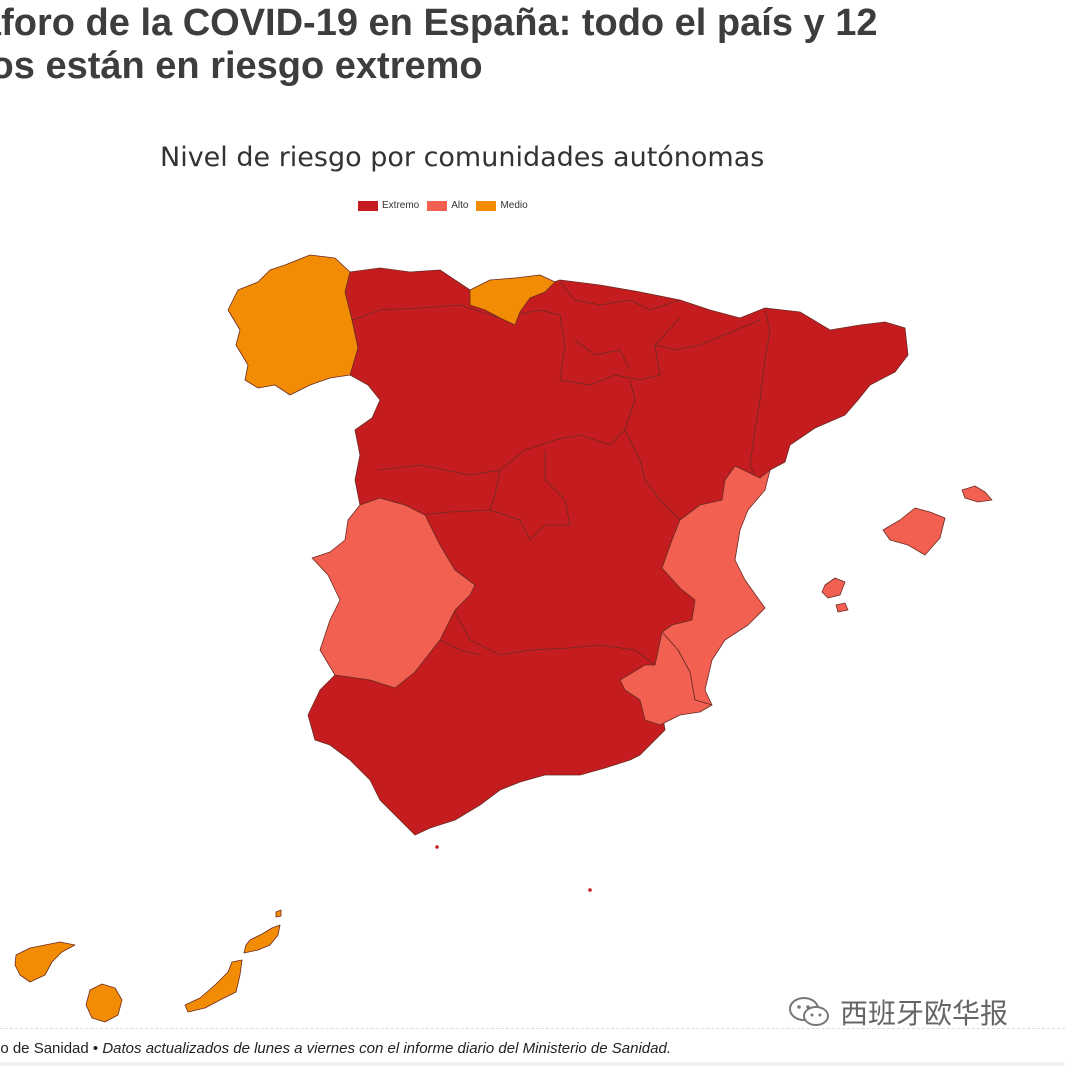 This screenshot has height=1066, width=1065. What do you see at coordinates (44, 1048) in the screenshot?
I see `footer-source-name: rio de Sanidad` at bounding box center [44, 1048].